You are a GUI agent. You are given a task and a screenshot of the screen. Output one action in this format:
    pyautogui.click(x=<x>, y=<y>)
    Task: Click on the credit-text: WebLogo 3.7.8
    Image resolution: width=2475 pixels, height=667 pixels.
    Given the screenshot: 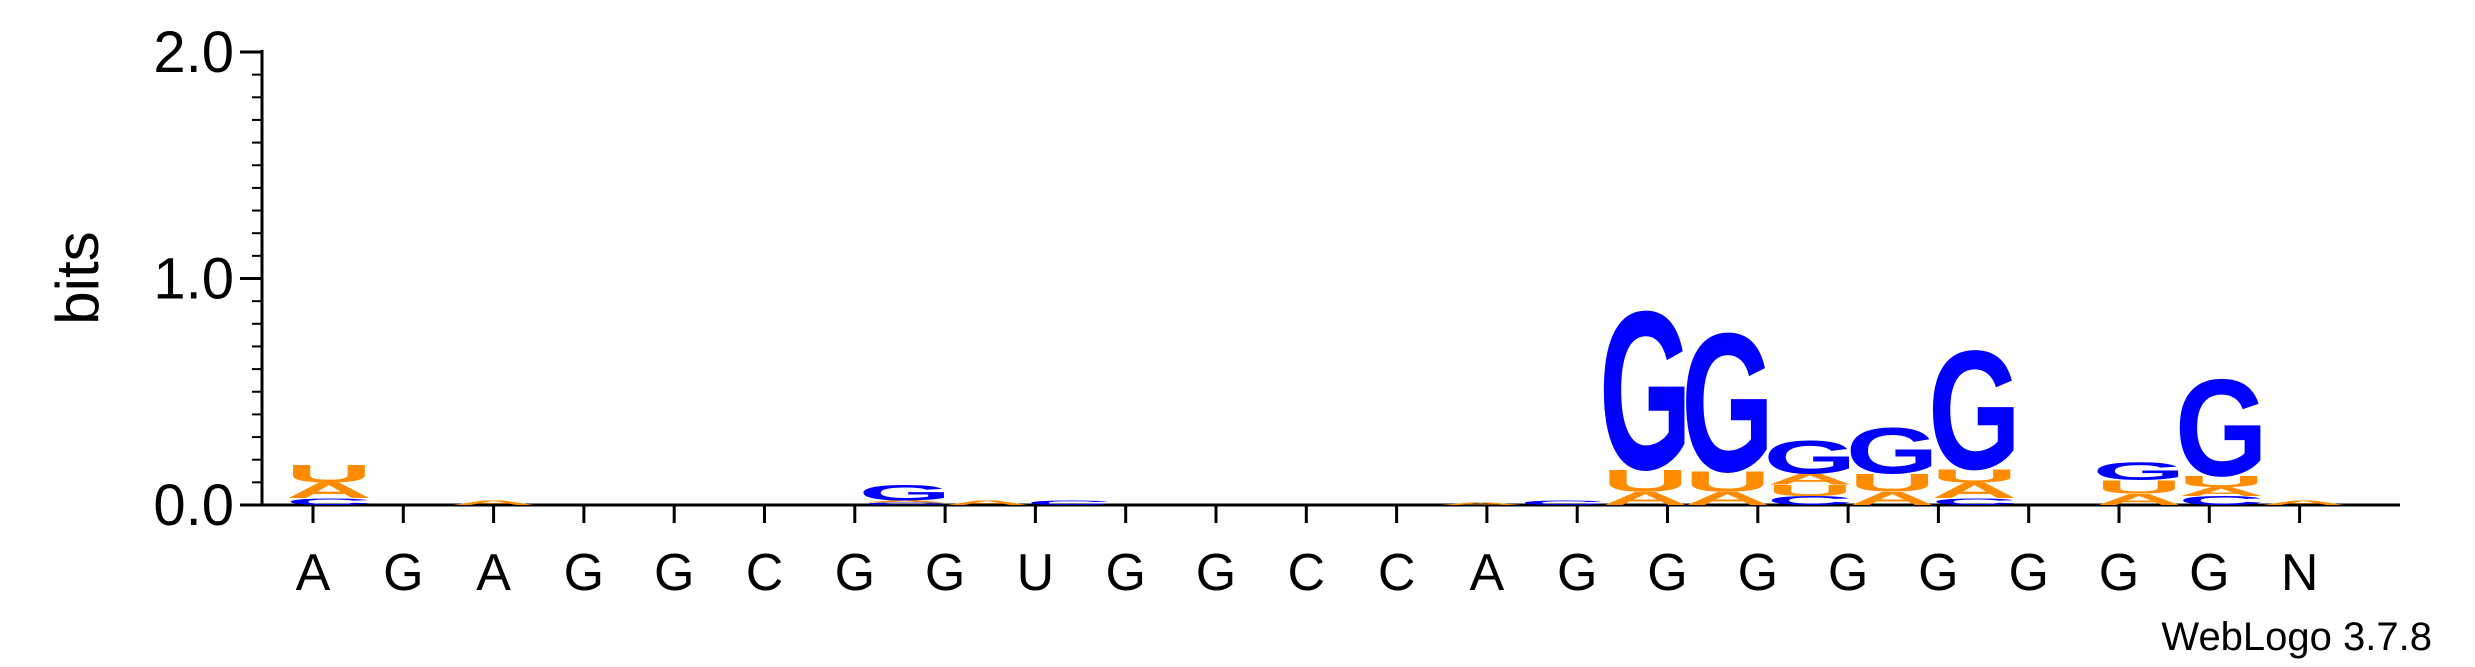 What is the action you would take?
    pyautogui.click(x=2296, y=637)
    